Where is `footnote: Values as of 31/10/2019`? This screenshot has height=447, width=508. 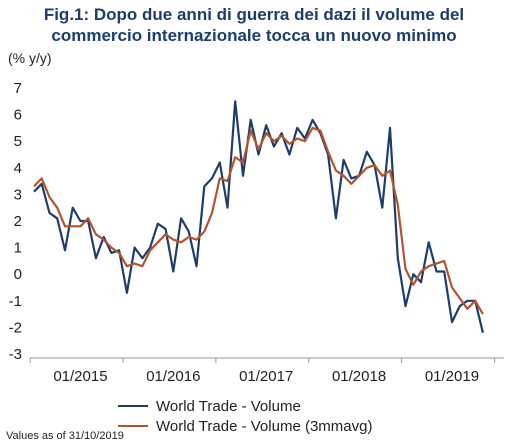
footnote: Values as of 31/10/2019 is located at coordinates (65, 436).